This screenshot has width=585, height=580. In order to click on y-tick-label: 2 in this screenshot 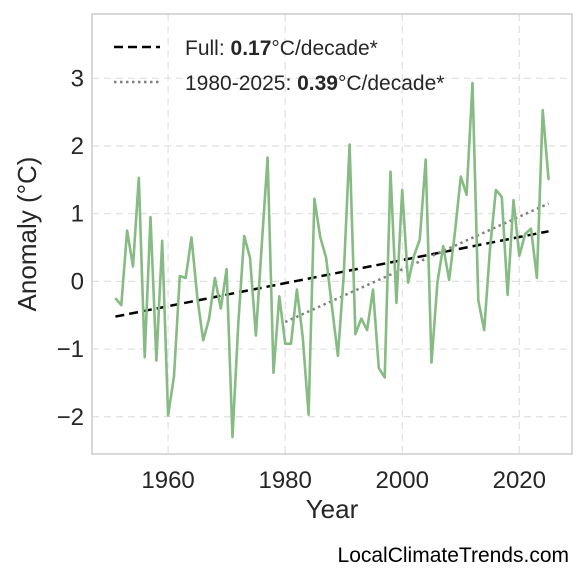, I will do `click(77, 146)`.